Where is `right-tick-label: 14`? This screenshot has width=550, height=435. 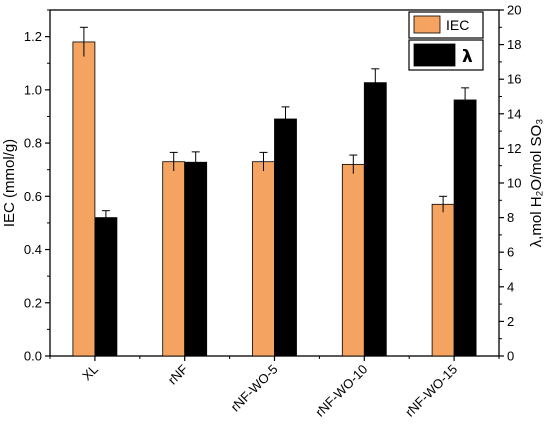 right-tick-label: 14 is located at coordinates (514, 113).